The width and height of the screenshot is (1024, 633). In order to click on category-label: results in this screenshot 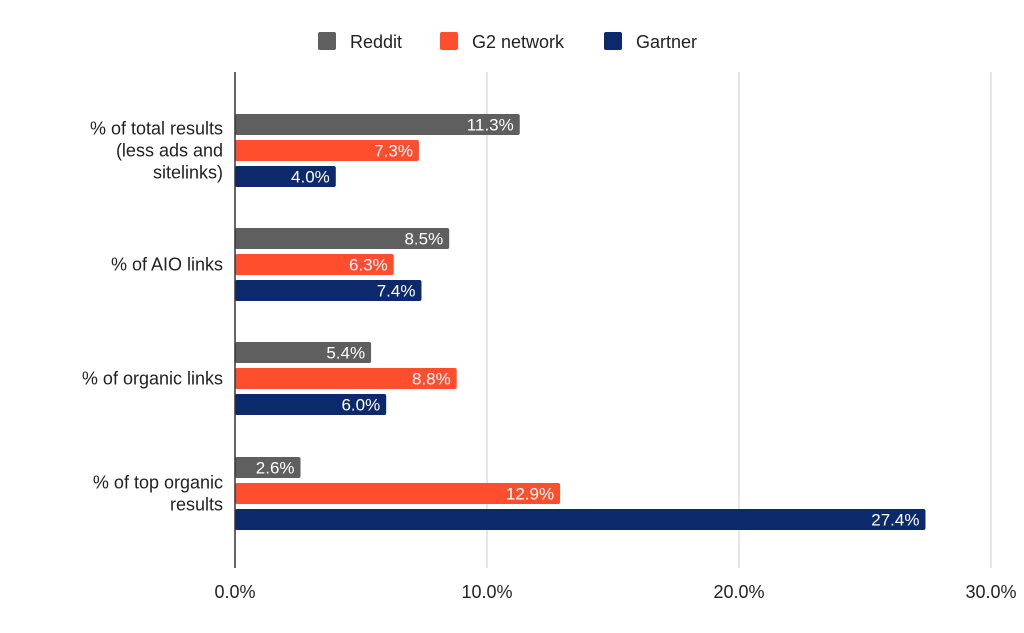, I will do `click(196, 505)`.